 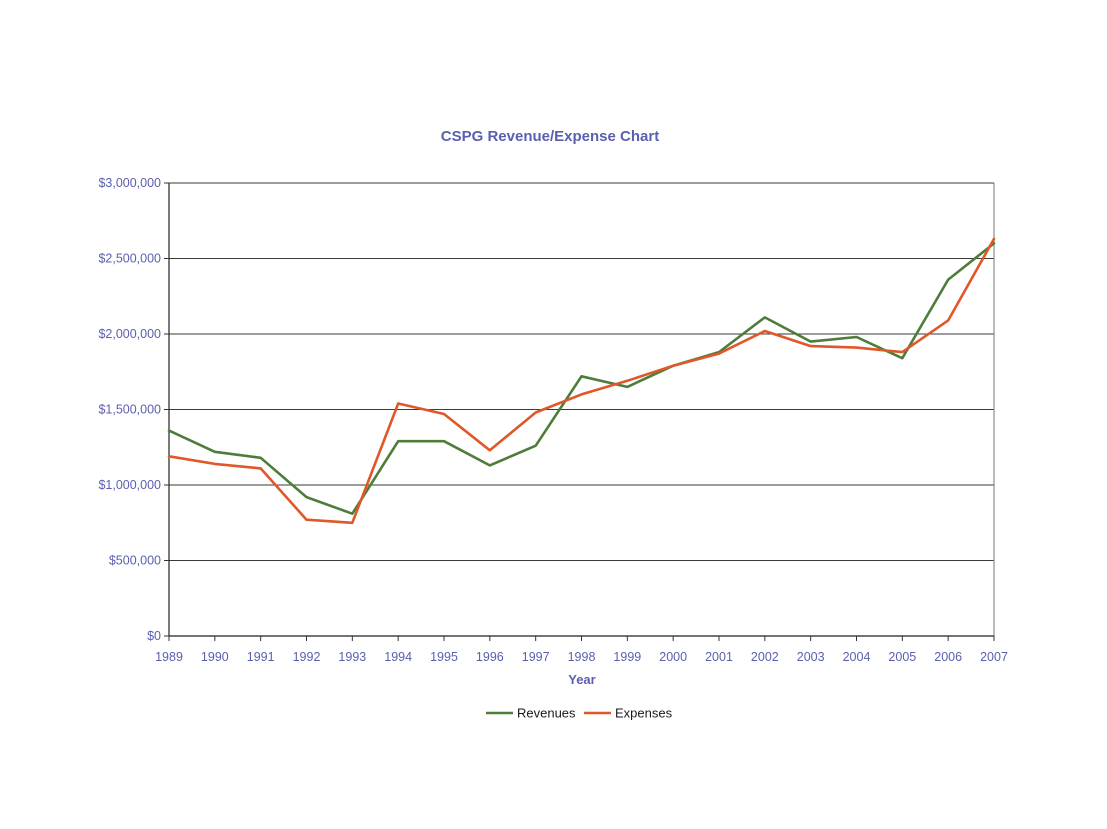 I want to click on x-tick-label: 2001, so click(x=719, y=657).